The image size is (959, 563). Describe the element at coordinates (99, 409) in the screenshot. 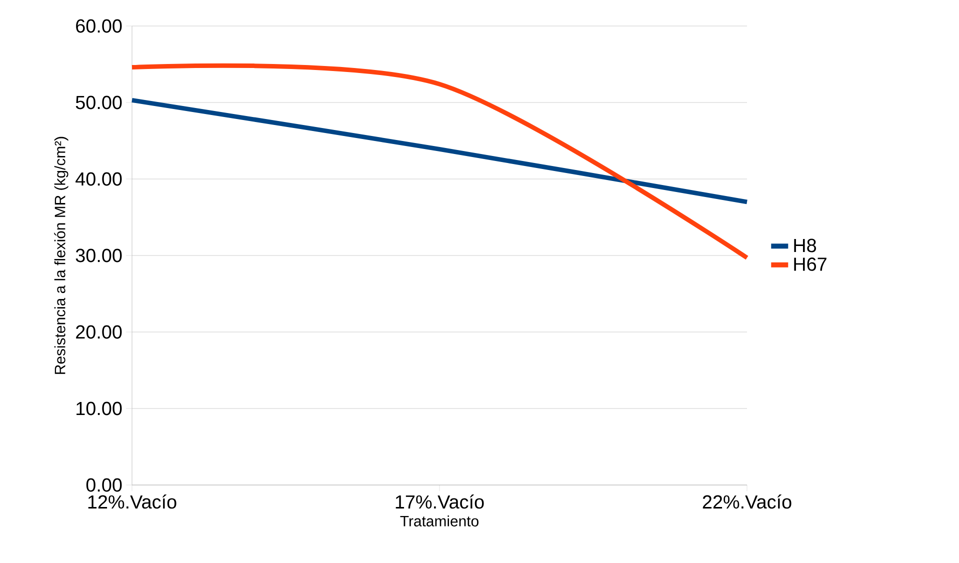

I see `y-tick-label: 10.00` at that location.